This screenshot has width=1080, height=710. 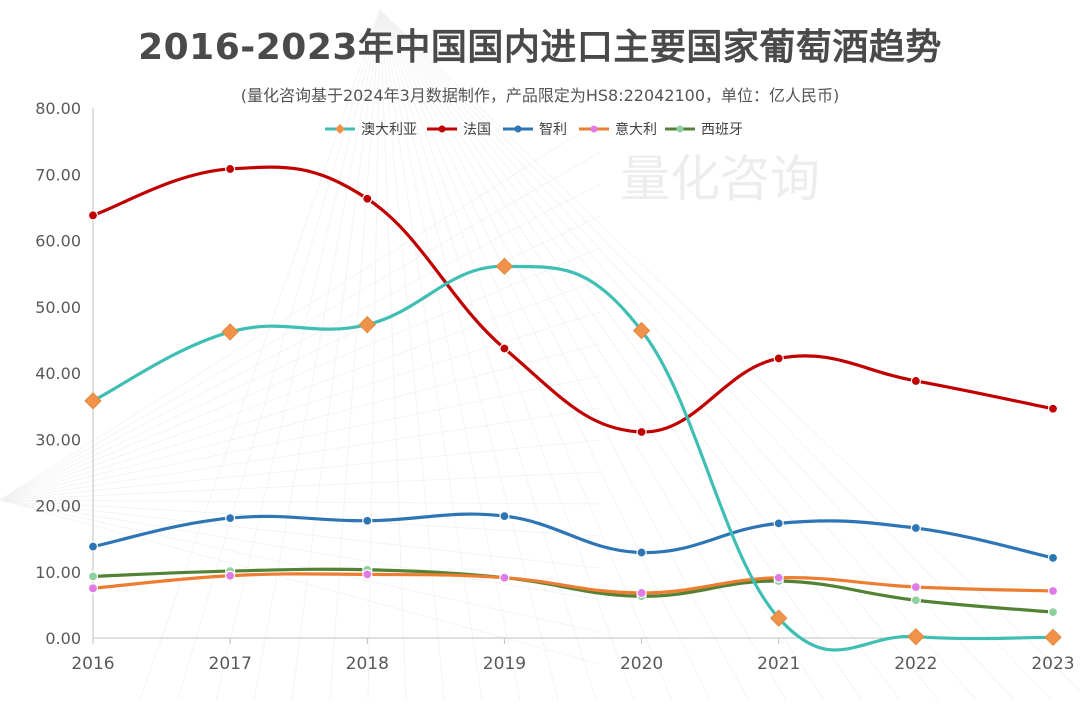 I want to click on y-tick-label: 60.00, so click(x=58, y=241).